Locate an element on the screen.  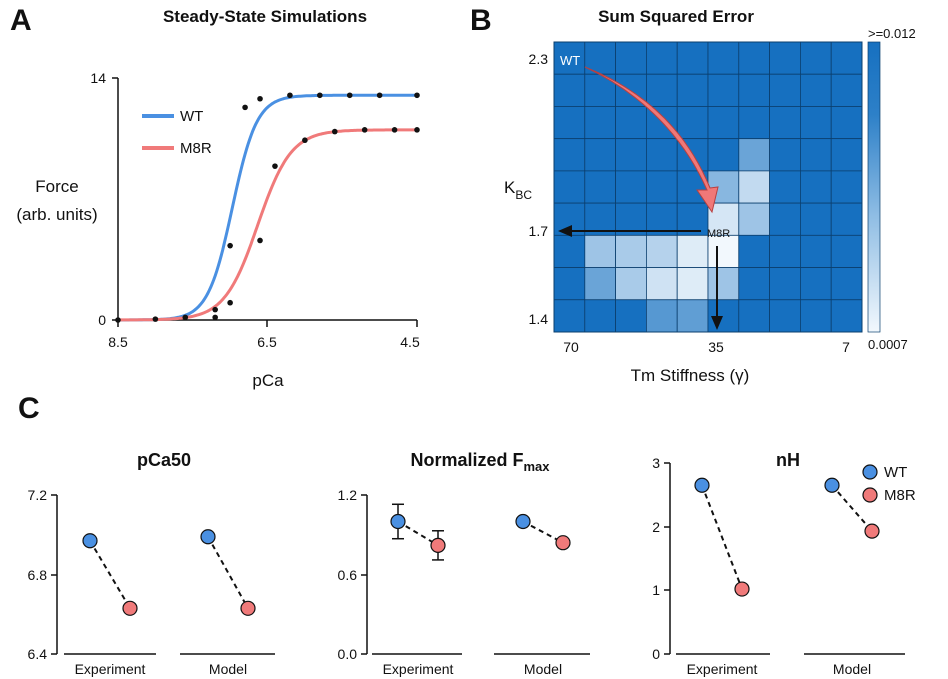
heatmap-cell-r5-c7 is located at coordinates (785, 219).